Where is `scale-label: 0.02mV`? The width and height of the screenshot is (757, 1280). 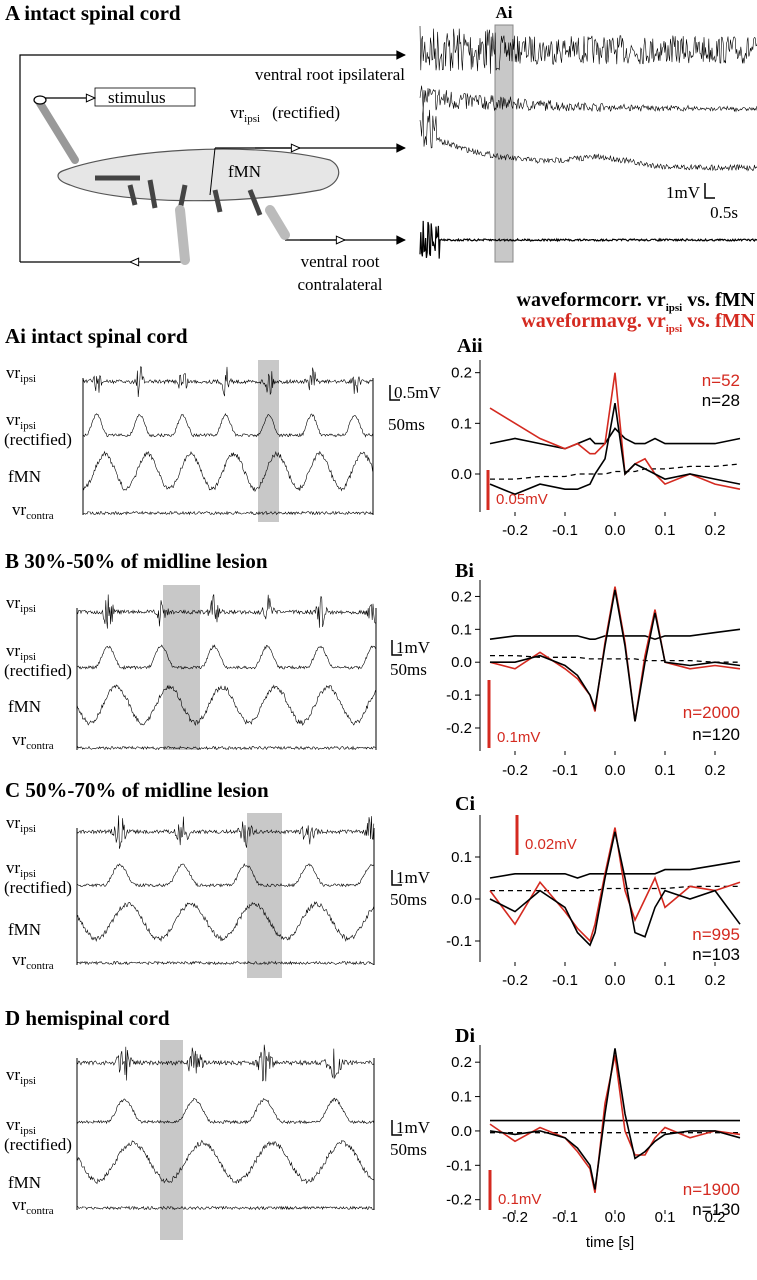 scale-label: 0.02mV is located at coordinates (551, 844).